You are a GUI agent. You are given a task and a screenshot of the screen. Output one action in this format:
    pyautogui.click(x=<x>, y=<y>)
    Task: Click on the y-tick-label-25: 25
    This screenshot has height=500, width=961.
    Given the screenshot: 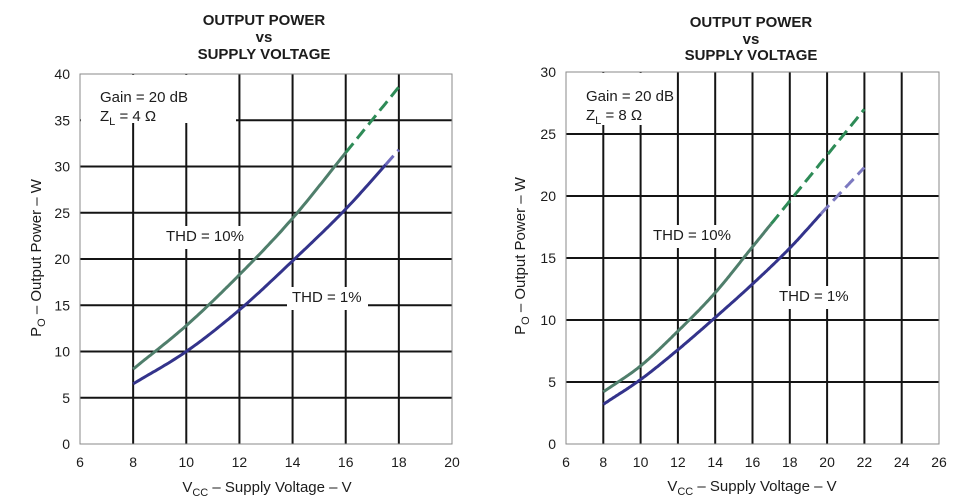 What is the action you would take?
    pyautogui.click(x=548, y=134)
    